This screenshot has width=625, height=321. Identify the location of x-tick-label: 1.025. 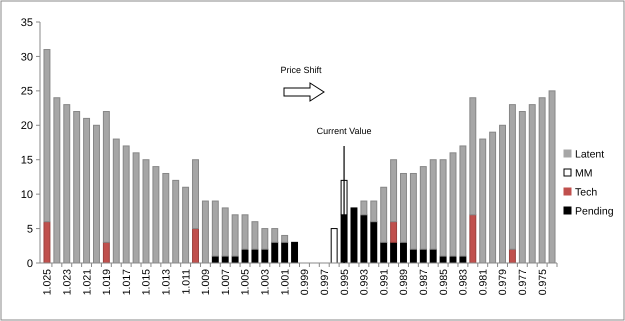
(48, 282).